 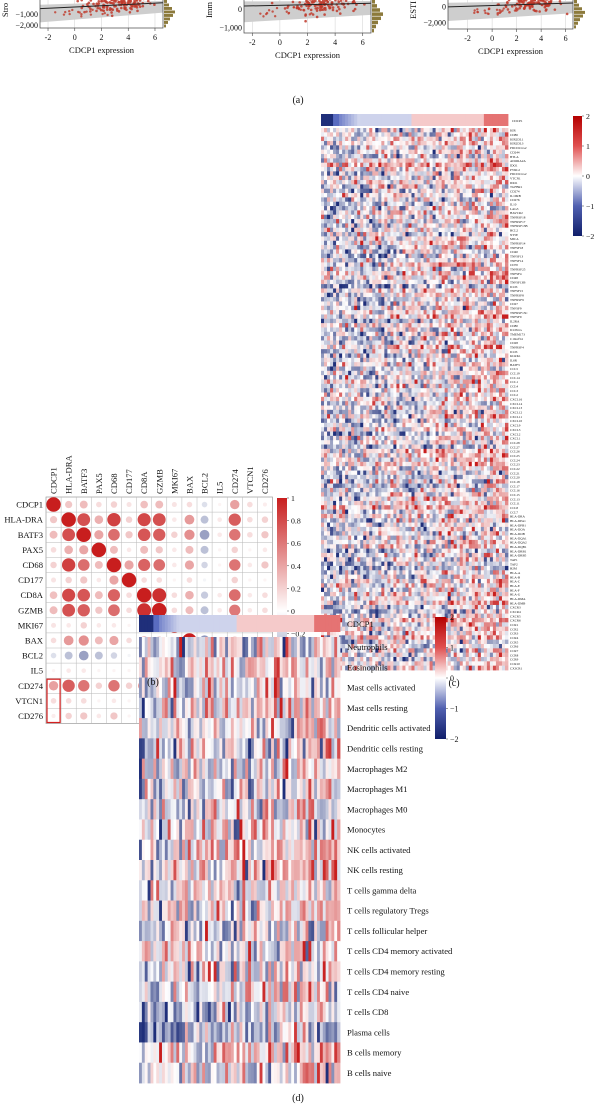 I want to click on col-label-cd8a: CD8A, so click(x=144, y=482).